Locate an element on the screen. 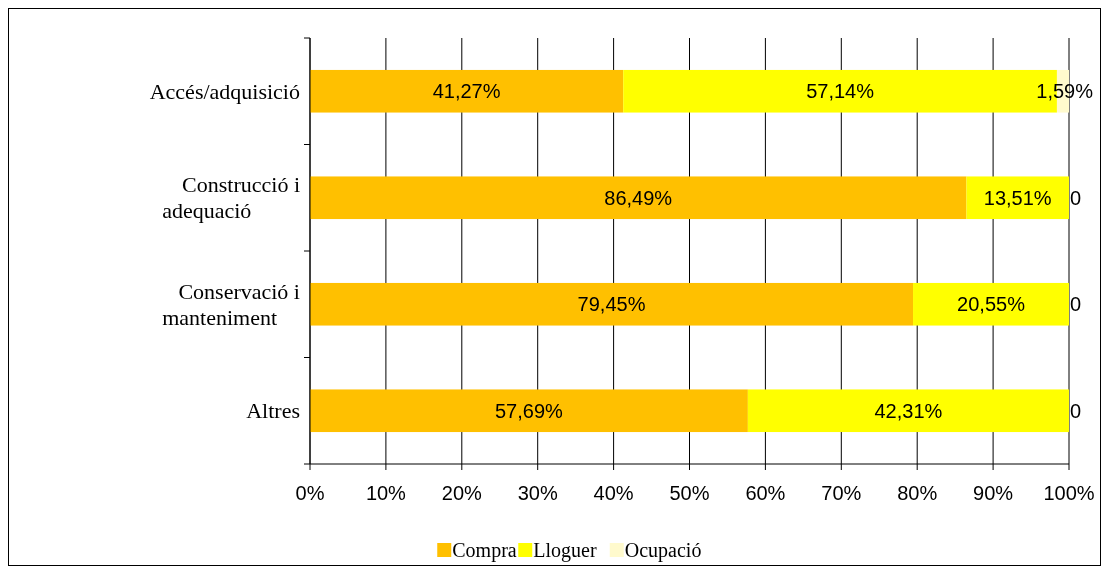 The image size is (1109, 574). data-label: 86,49% is located at coordinates (638, 197).